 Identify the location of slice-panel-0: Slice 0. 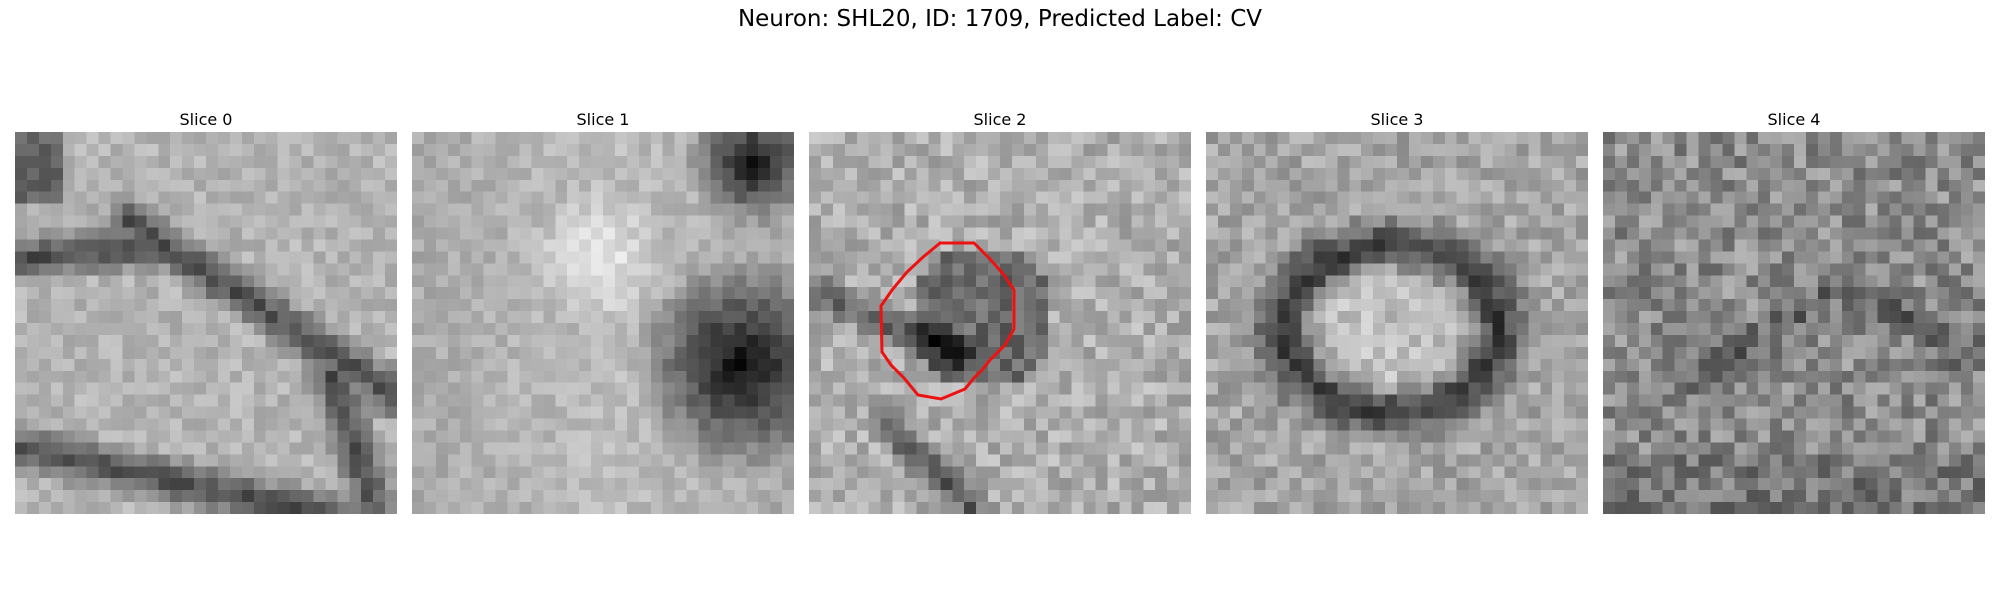
(206, 311).